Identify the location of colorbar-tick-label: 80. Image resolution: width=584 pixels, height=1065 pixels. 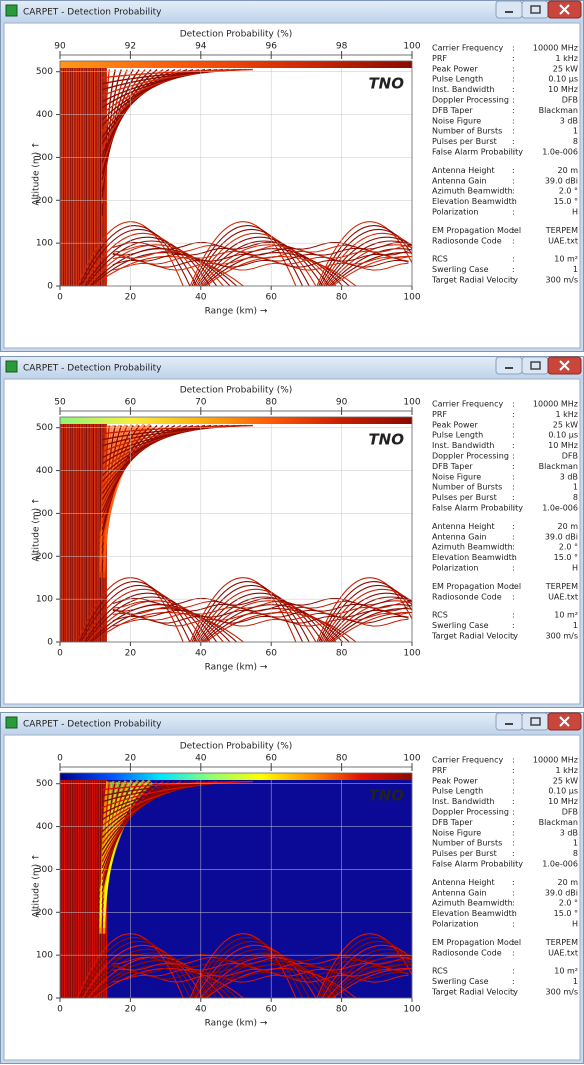
(271, 403).